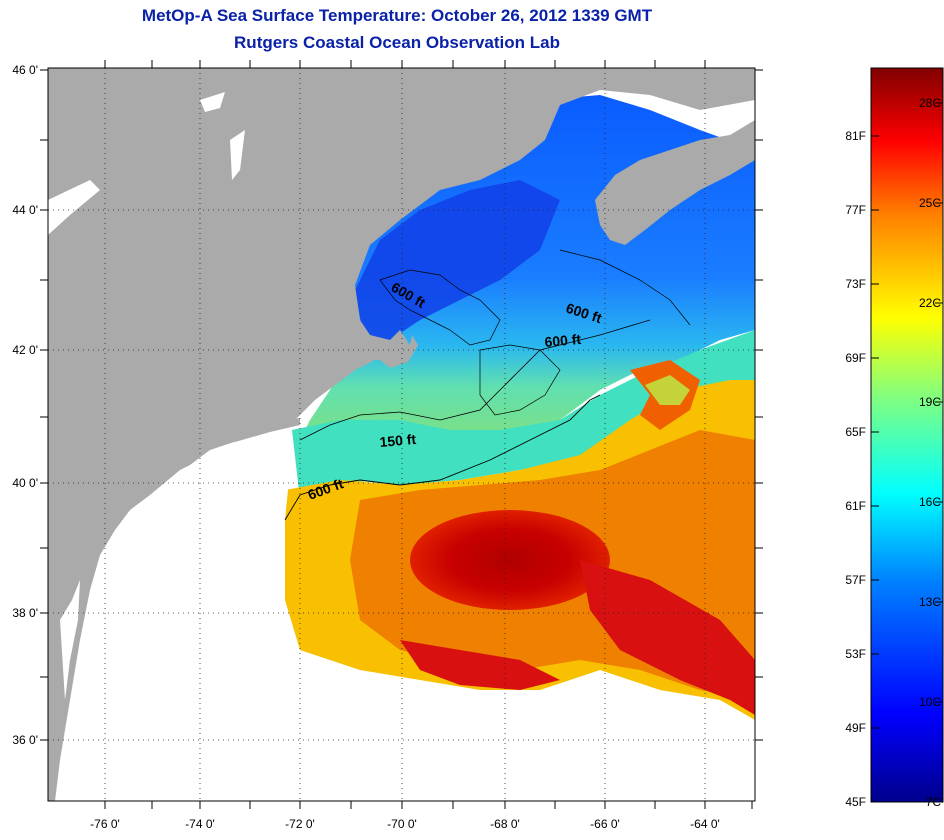  Describe the element at coordinates (855, 506) in the screenshot. I see `cb-f-61: 61F` at that location.